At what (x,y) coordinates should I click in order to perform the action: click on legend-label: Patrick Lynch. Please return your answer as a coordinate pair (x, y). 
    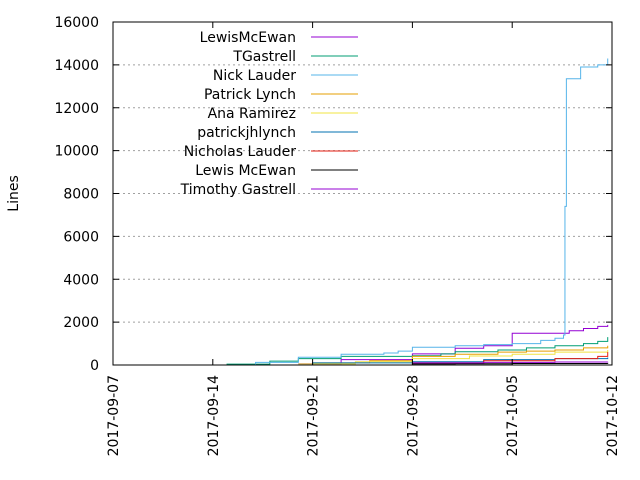
    Looking at the image, I should click on (250, 95).